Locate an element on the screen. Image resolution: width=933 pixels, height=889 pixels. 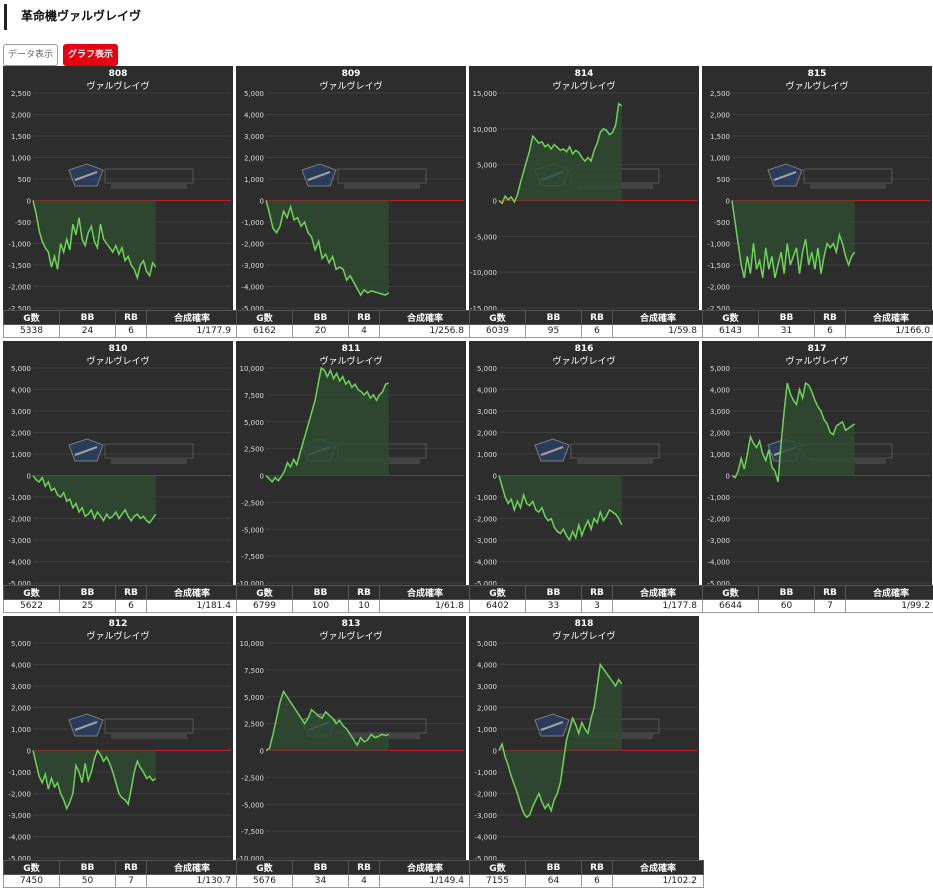
stats-bb: 20 is located at coordinates (320, 331).